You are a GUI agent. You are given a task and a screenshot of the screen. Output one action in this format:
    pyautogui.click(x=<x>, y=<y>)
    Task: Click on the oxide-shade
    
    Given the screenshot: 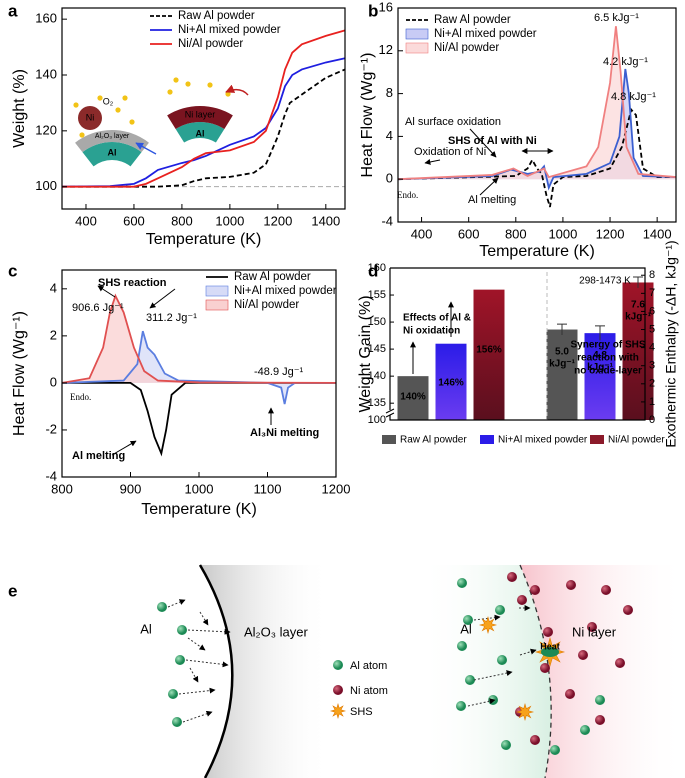 What is the action you would take?
    pyautogui.click(x=265, y=671)
    